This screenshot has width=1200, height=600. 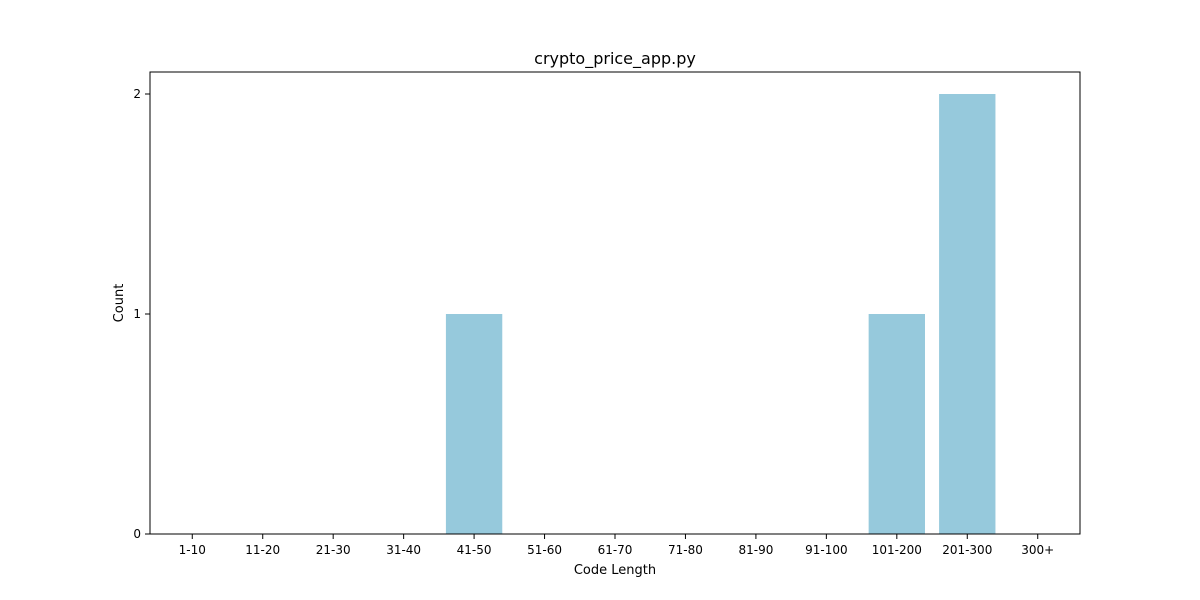 What do you see at coordinates (333, 550) in the screenshot?
I see `x-tick-label: 21-30` at bounding box center [333, 550].